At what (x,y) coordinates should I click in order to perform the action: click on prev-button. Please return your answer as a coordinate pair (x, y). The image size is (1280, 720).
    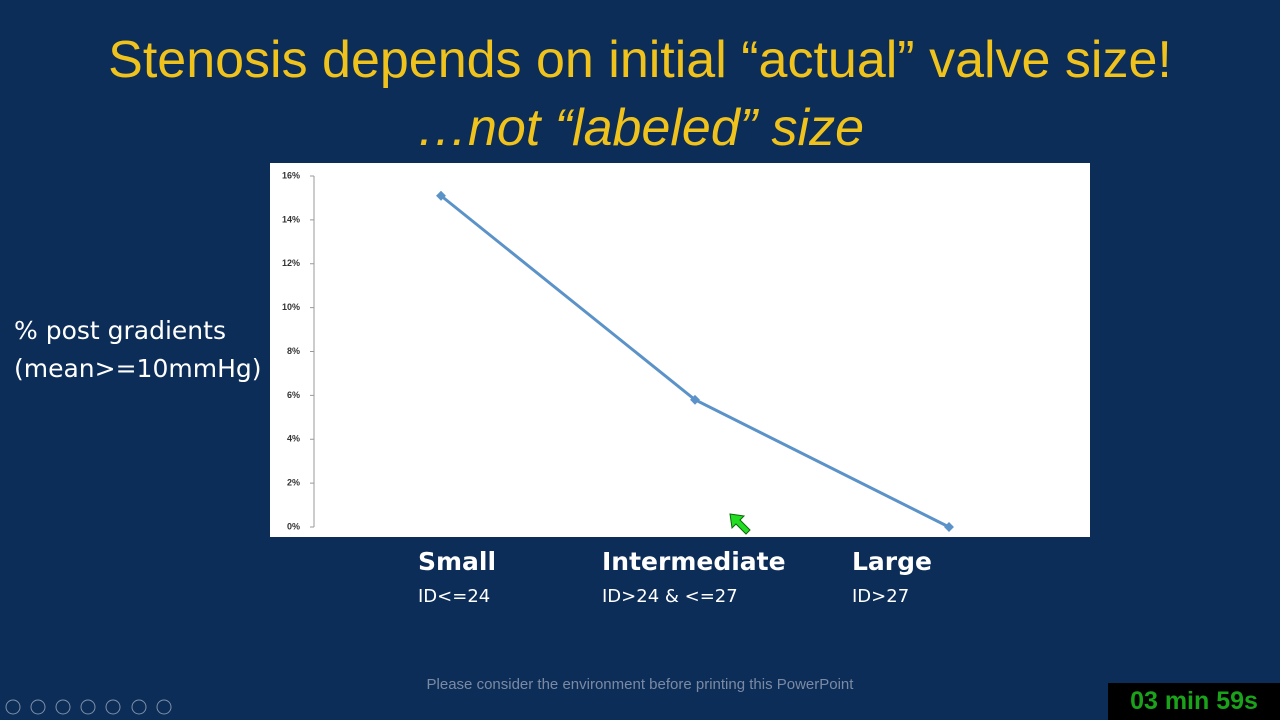
    Looking at the image, I should click on (13, 707).